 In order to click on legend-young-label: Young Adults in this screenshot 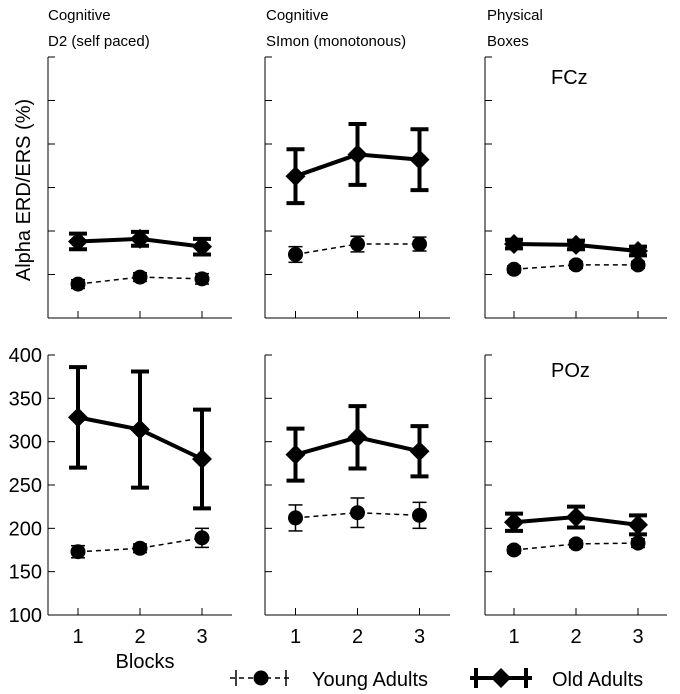, I will do `click(370, 680)`.